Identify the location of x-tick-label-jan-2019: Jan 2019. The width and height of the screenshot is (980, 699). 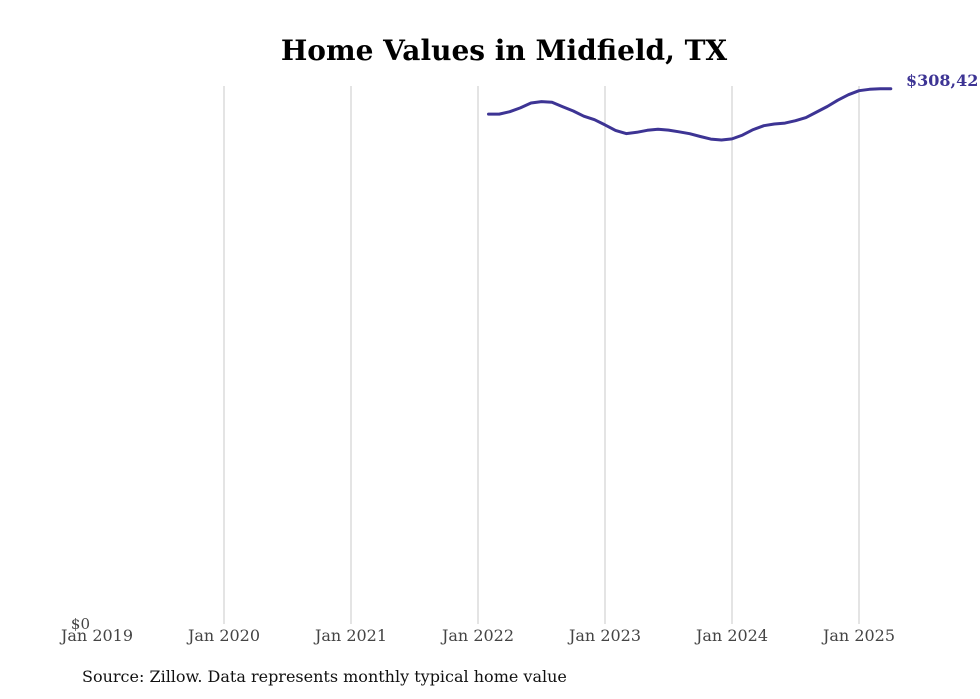
(96, 635).